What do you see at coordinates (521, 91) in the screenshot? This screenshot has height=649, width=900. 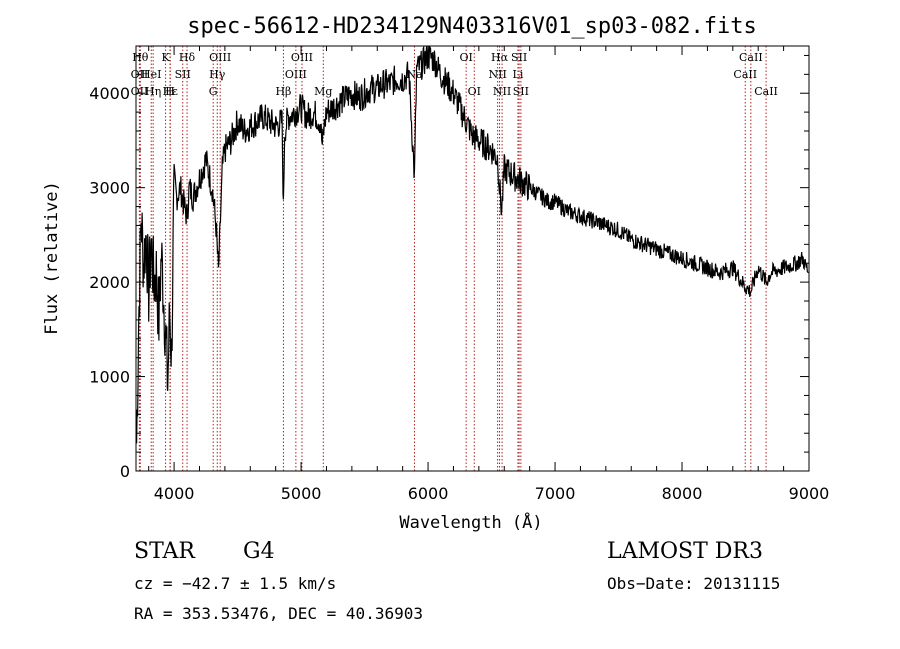 I see `line-marker-label-25: SII` at bounding box center [521, 91].